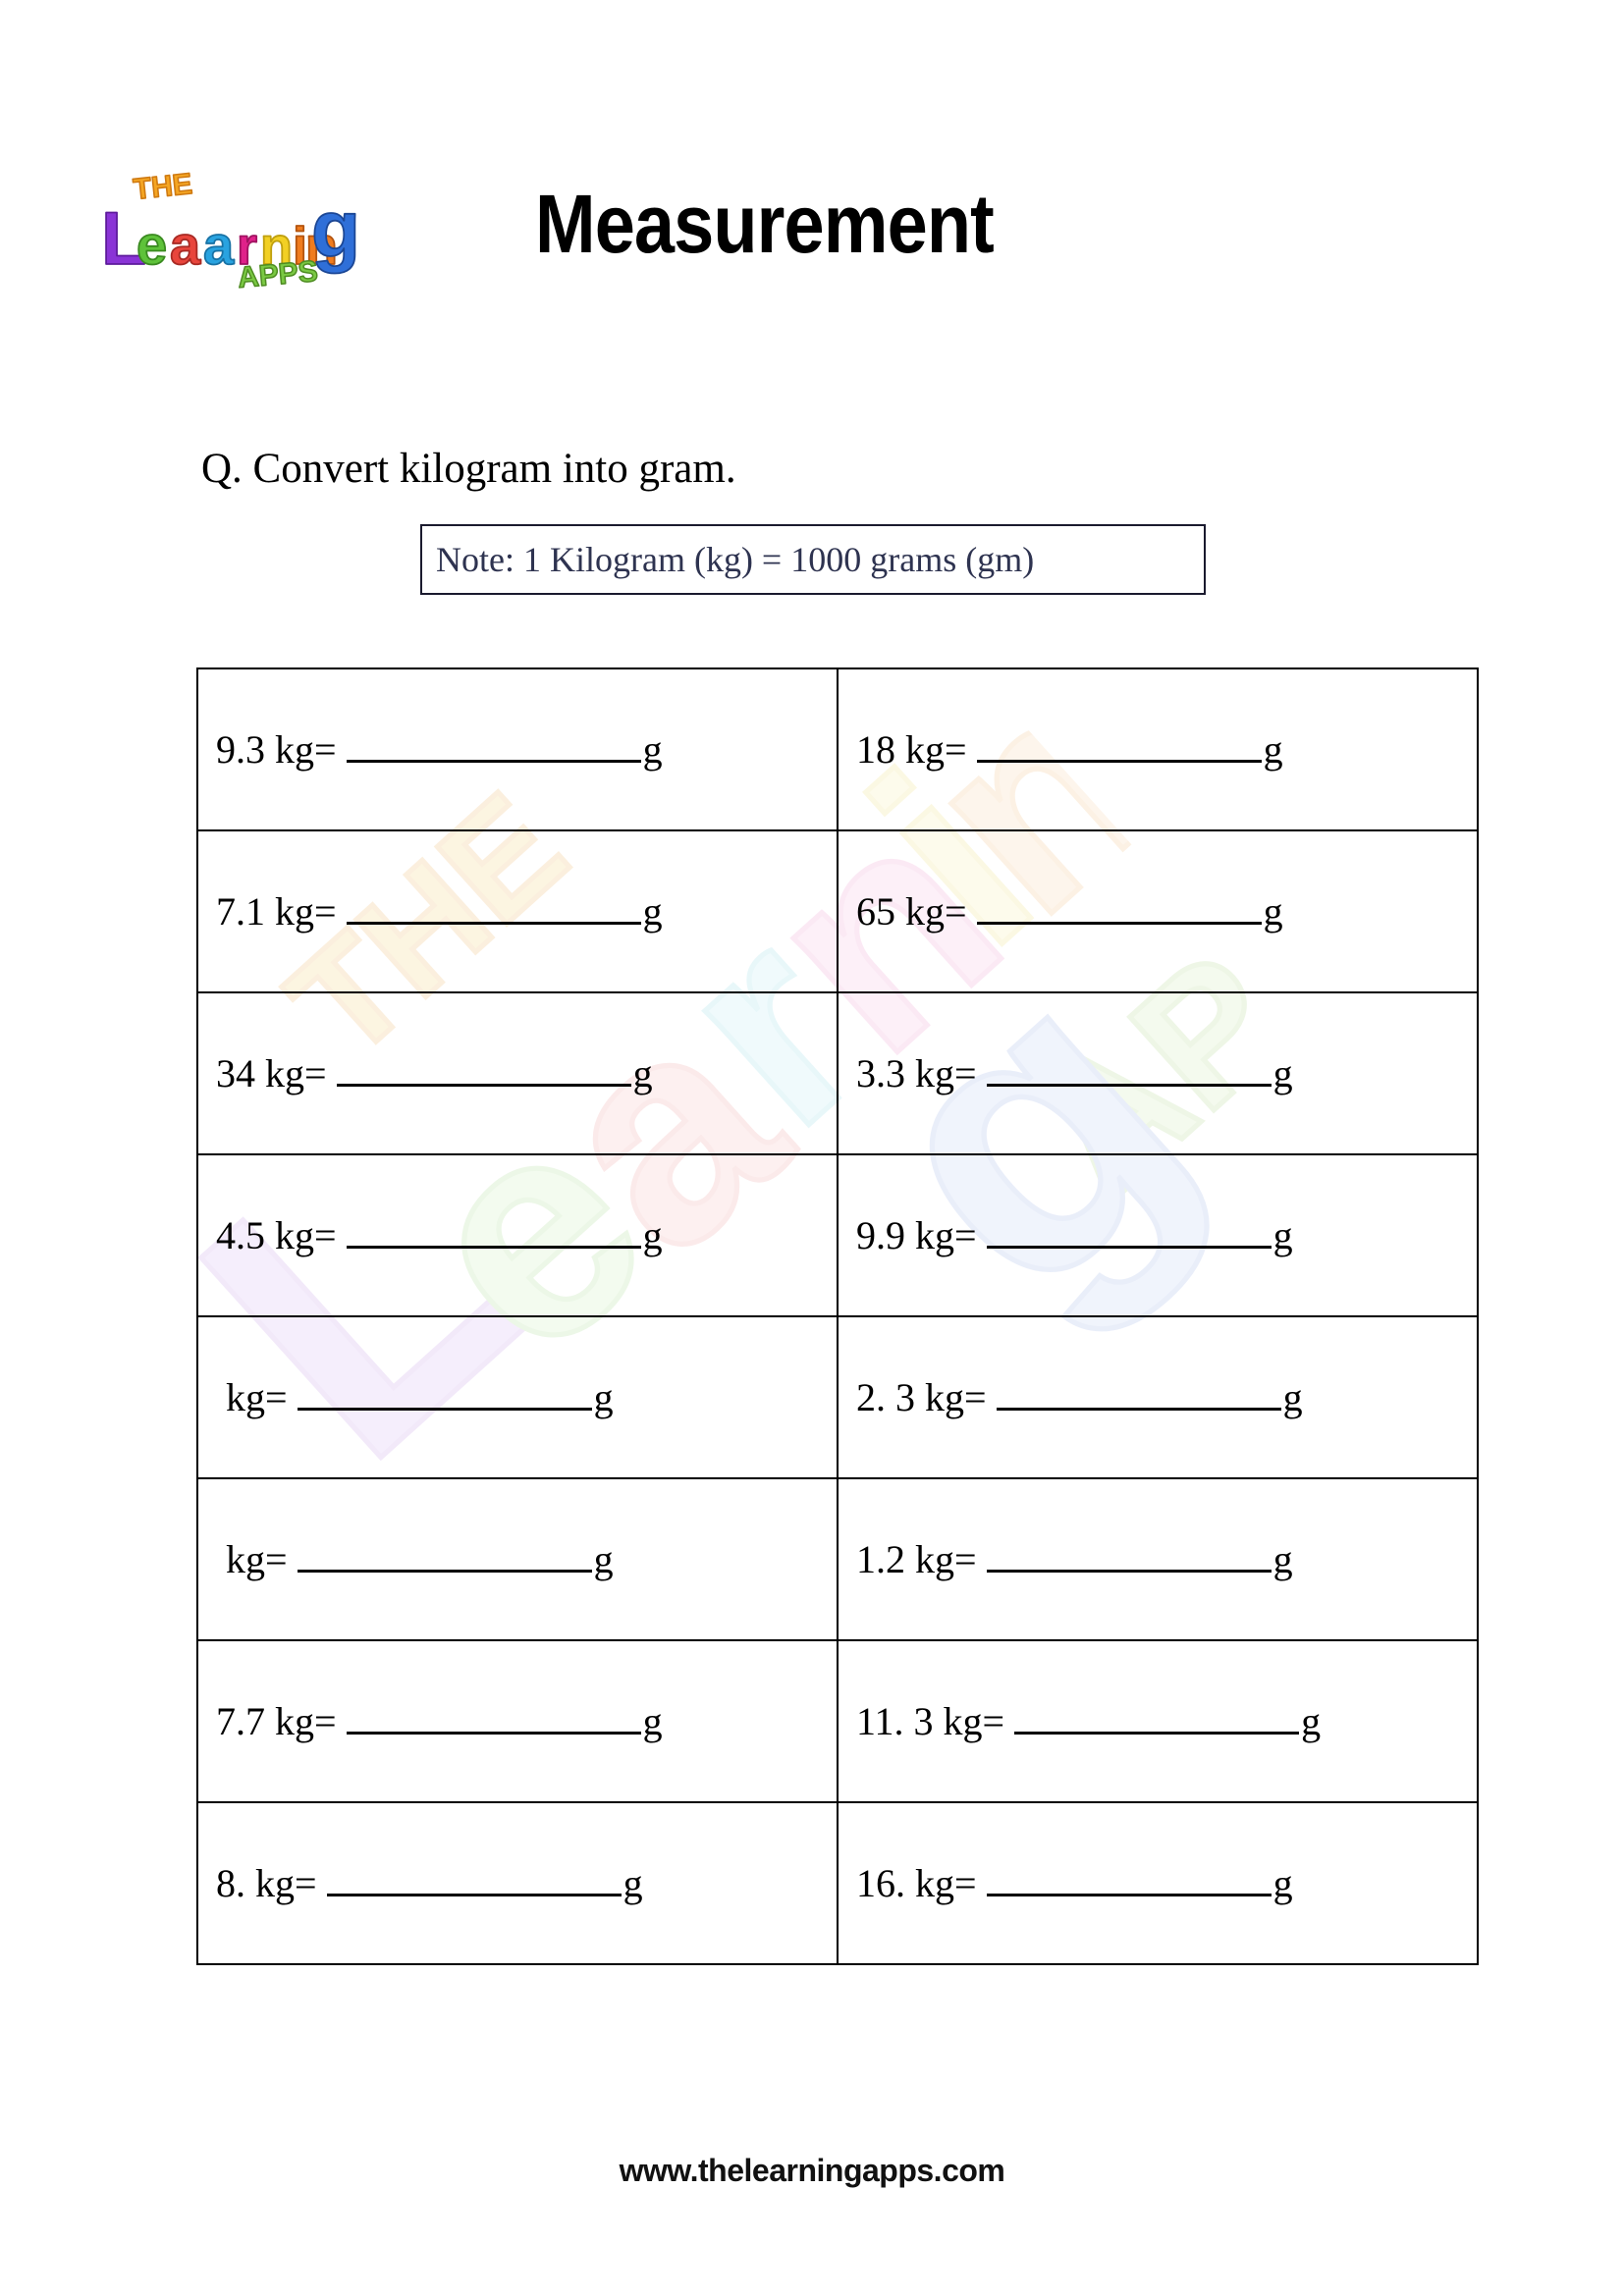 The width and height of the screenshot is (1624, 2296). What do you see at coordinates (123, 239) in the screenshot?
I see `svg-text: L` at bounding box center [123, 239].